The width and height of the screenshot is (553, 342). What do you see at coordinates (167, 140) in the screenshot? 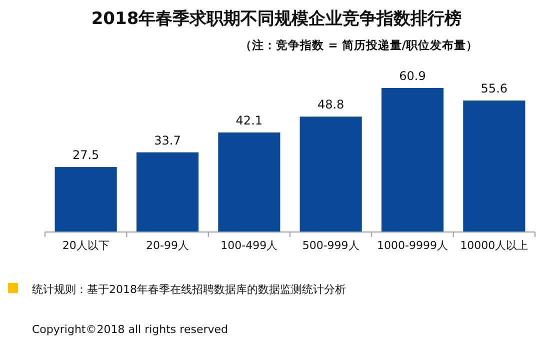
I see `data-label: 33.7` at bounding box center [167, 140].